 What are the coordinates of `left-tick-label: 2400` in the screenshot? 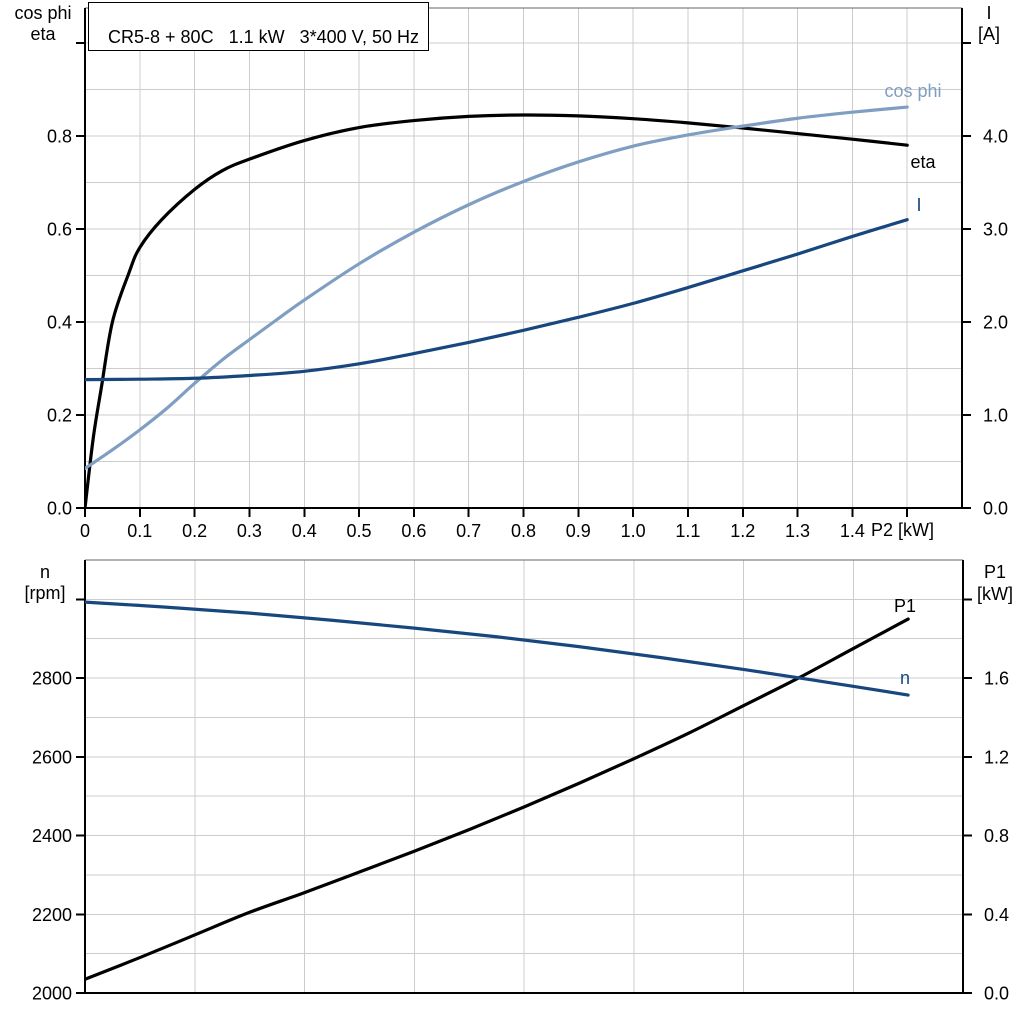 It's located at (52, 836).